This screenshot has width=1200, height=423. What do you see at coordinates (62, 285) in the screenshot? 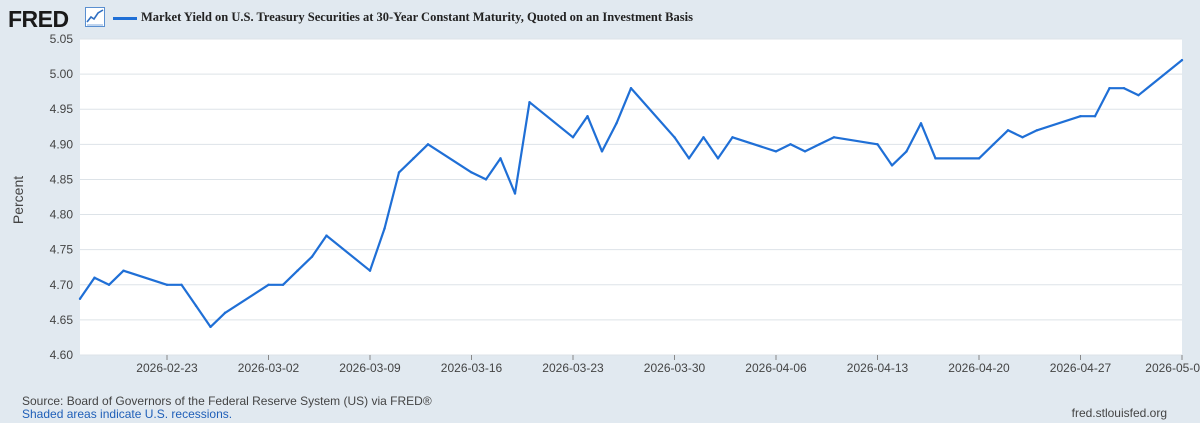
I see `y-tick-label: 4.70` at bounding box center [62, 285].